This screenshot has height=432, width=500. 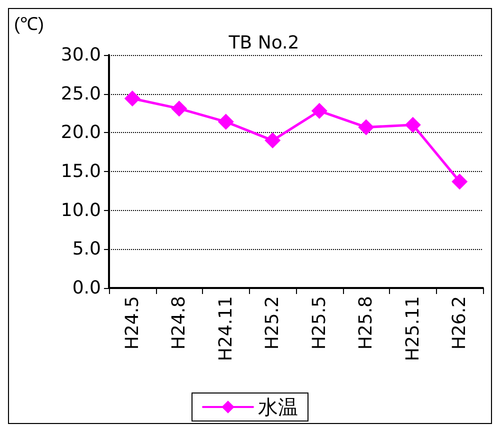 What do you see at coordinates (132, 323) in the screenshot?
I see `x-tick-label: H24.5` at bounding box center [132, 323].